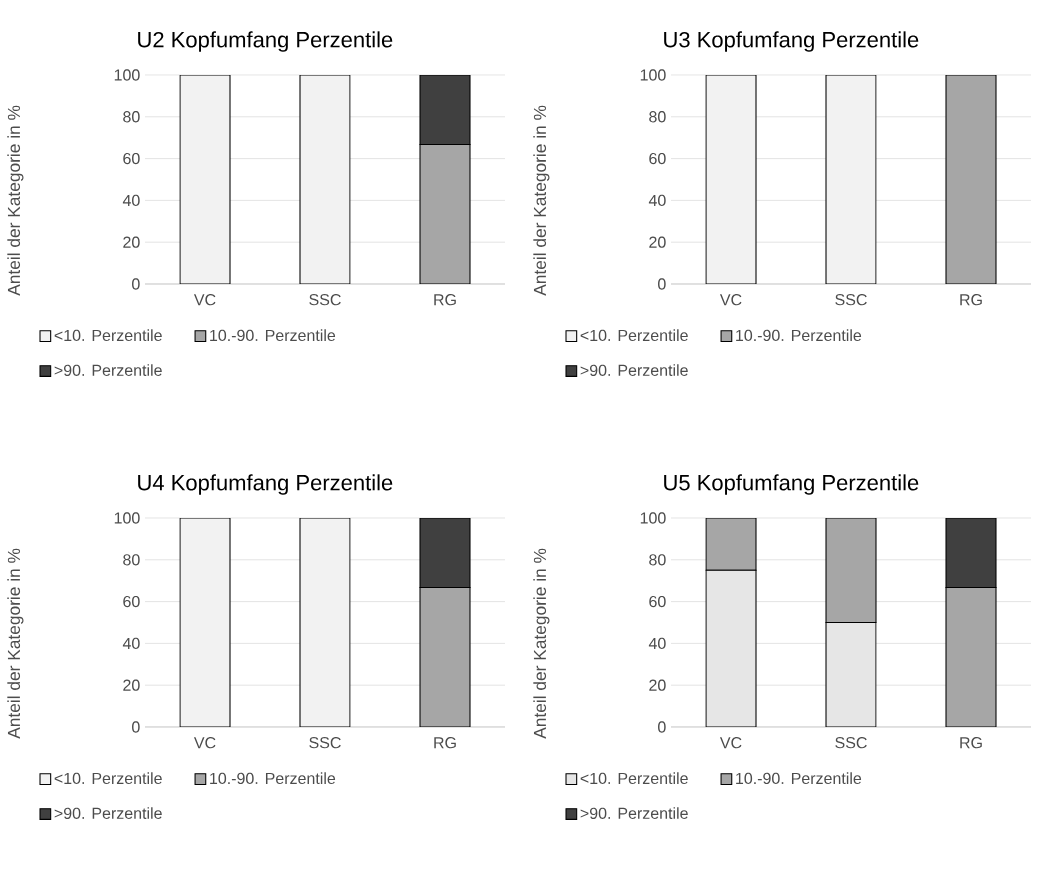 The width and height of the screenshot is (1052, 887). What do you see at coordinates (791, 484) in the screenshot?
I see `chart-title: U5 Kopfumfang Perzentile` at bounding box center [791, 484].